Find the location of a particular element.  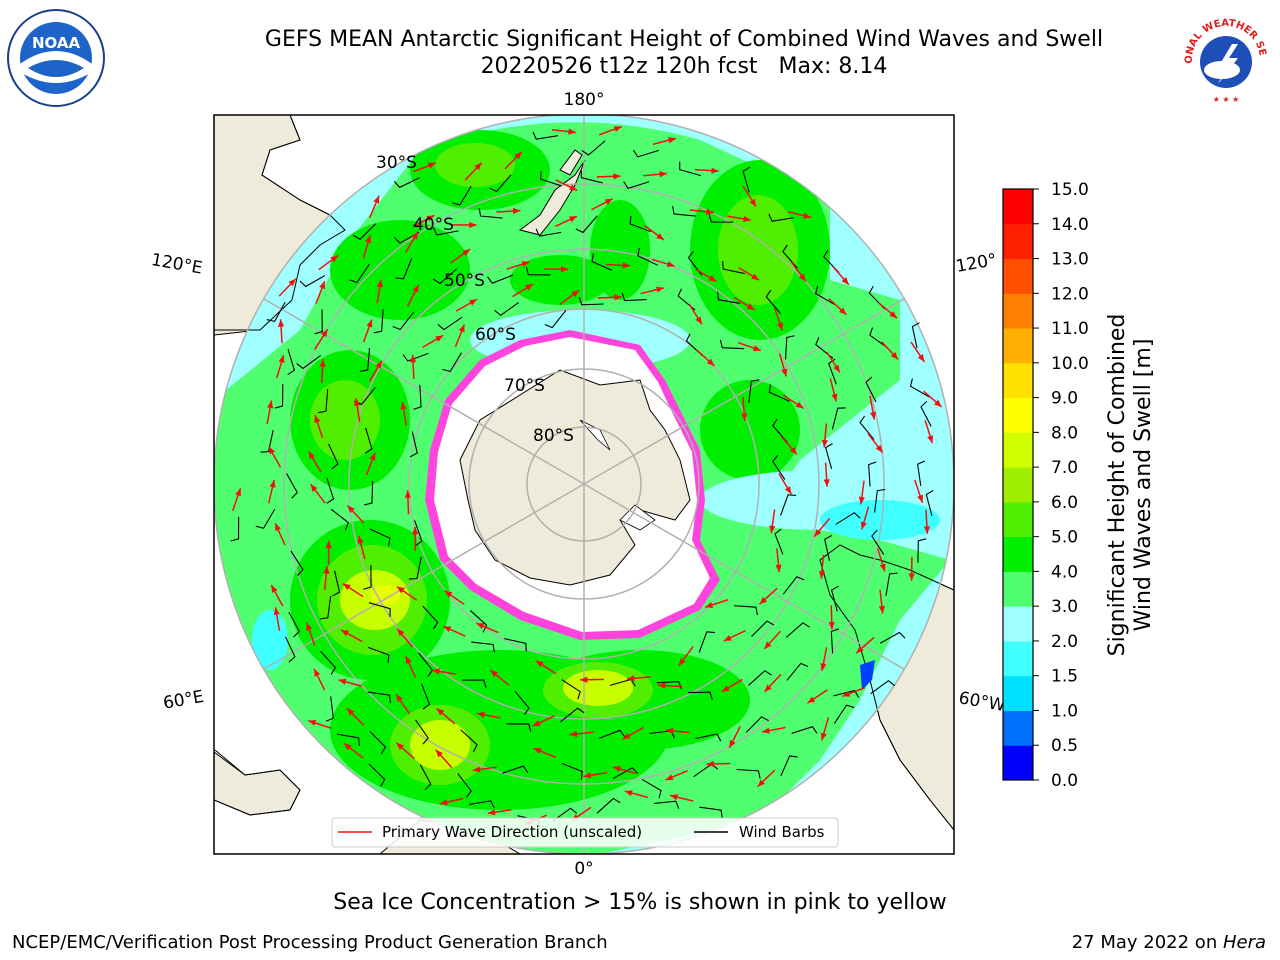

lon-label-120w: 120° is located at coordinates (976, 263).